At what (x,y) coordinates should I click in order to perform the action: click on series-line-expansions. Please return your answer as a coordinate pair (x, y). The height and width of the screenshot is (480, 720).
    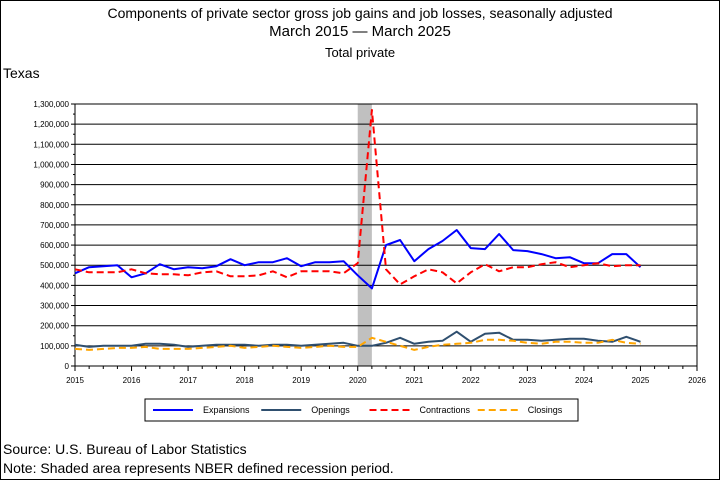
    Looking at the image, I should click on (358, 259).